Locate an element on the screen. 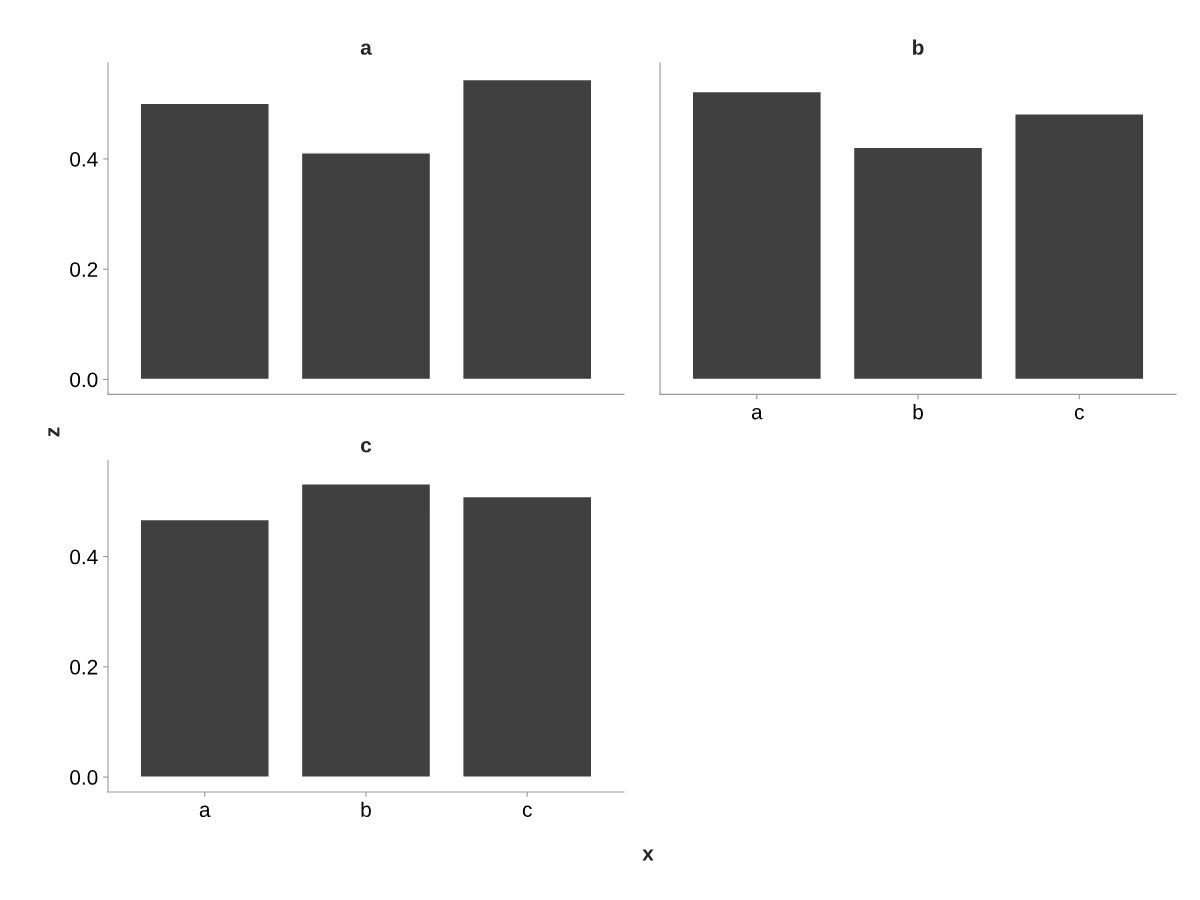 The image size is (1200, 900). chart-title: a is located at coordinates (366, 49).